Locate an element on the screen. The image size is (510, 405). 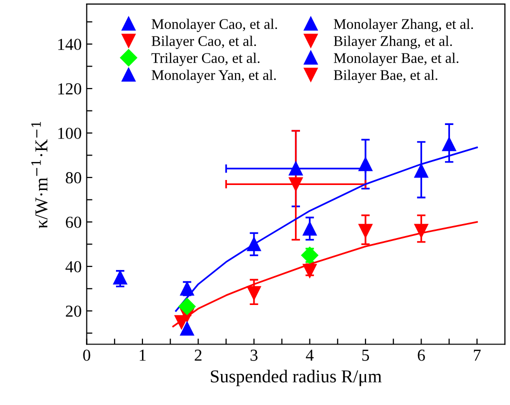
y-tick-label: 20 is located at coordinates (74, 311).